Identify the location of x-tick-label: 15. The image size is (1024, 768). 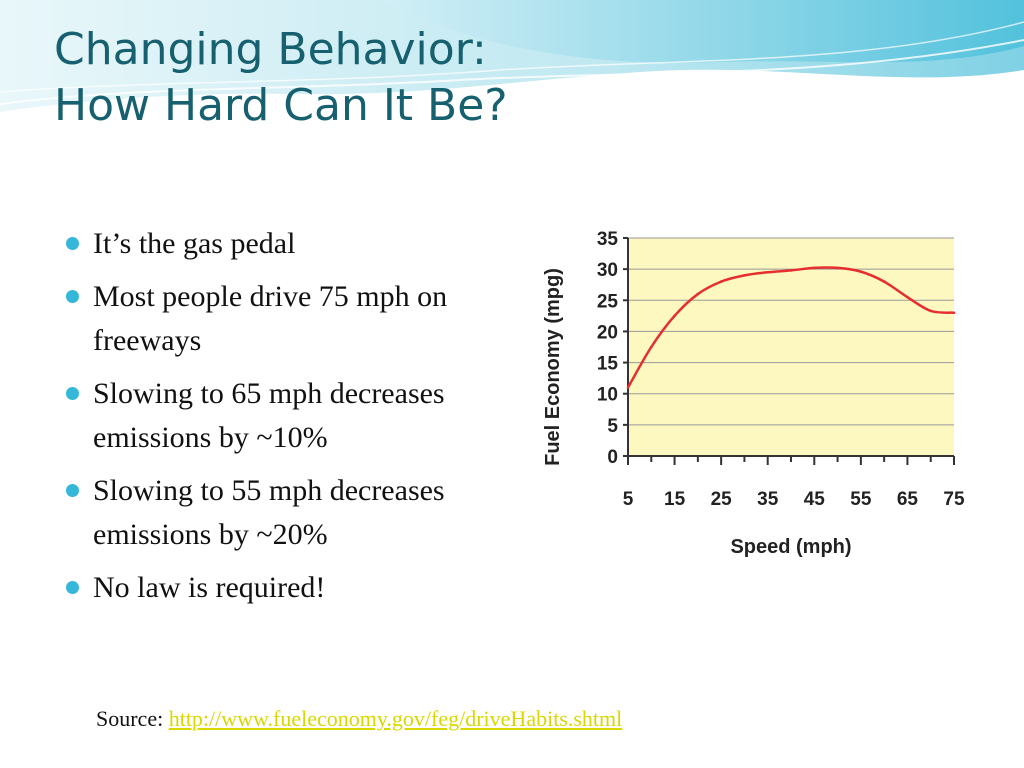
(675, 499).